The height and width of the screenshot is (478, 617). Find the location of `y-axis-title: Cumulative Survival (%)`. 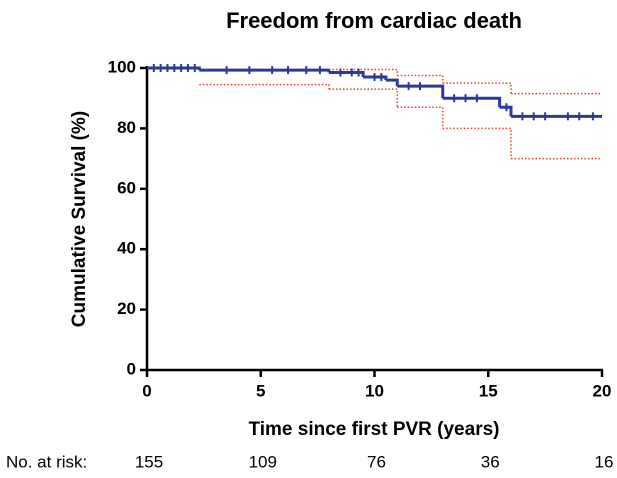

y-axis-title: Cumulative Survival (%) is located at coordinates (79, 219).